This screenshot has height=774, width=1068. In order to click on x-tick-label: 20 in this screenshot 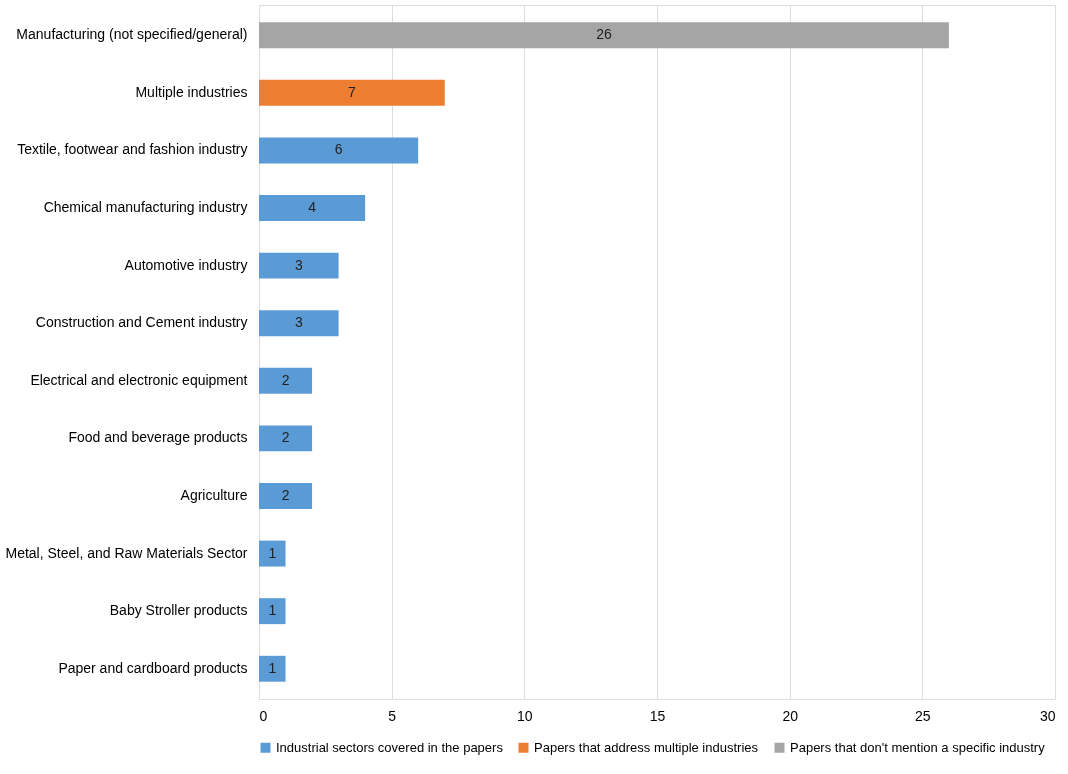, I will do `click(790, 715)`.